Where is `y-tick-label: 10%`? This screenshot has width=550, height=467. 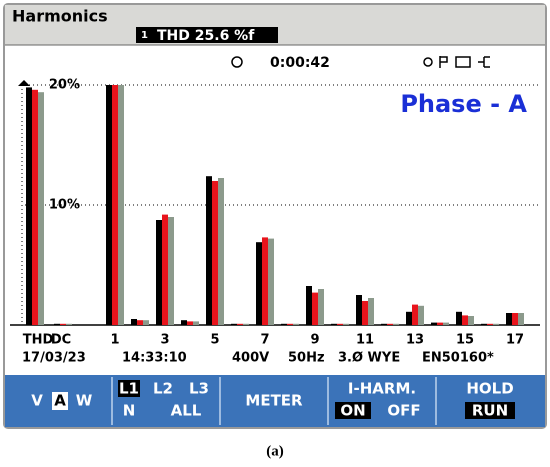
y-tick-label: 10% is located at coordinates (64, 205).